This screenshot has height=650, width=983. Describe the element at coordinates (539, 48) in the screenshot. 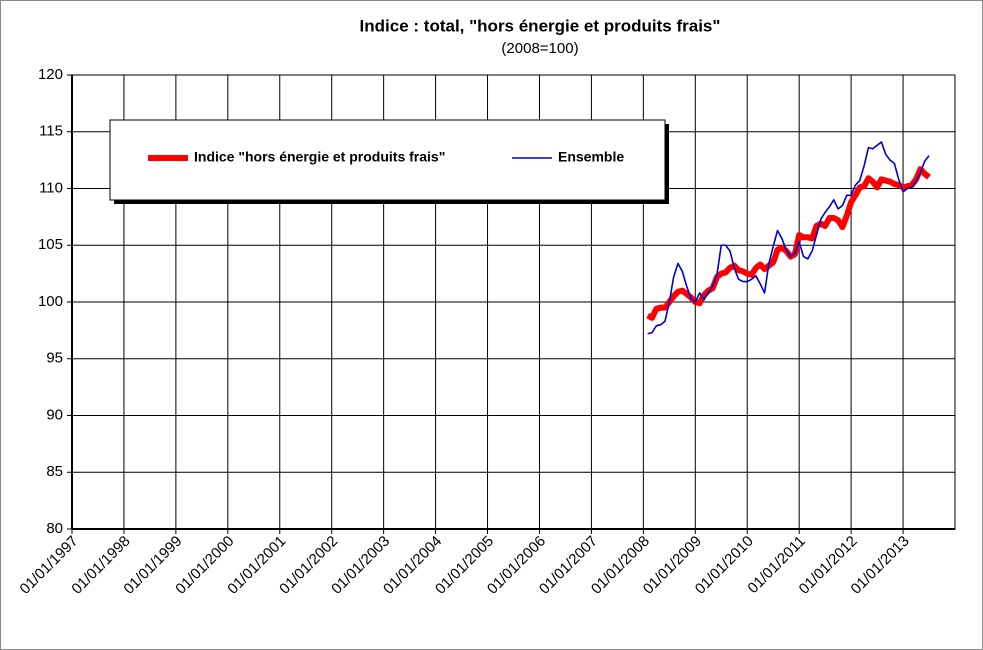

I see `chart-subtitle: (2008=100)` at that location.